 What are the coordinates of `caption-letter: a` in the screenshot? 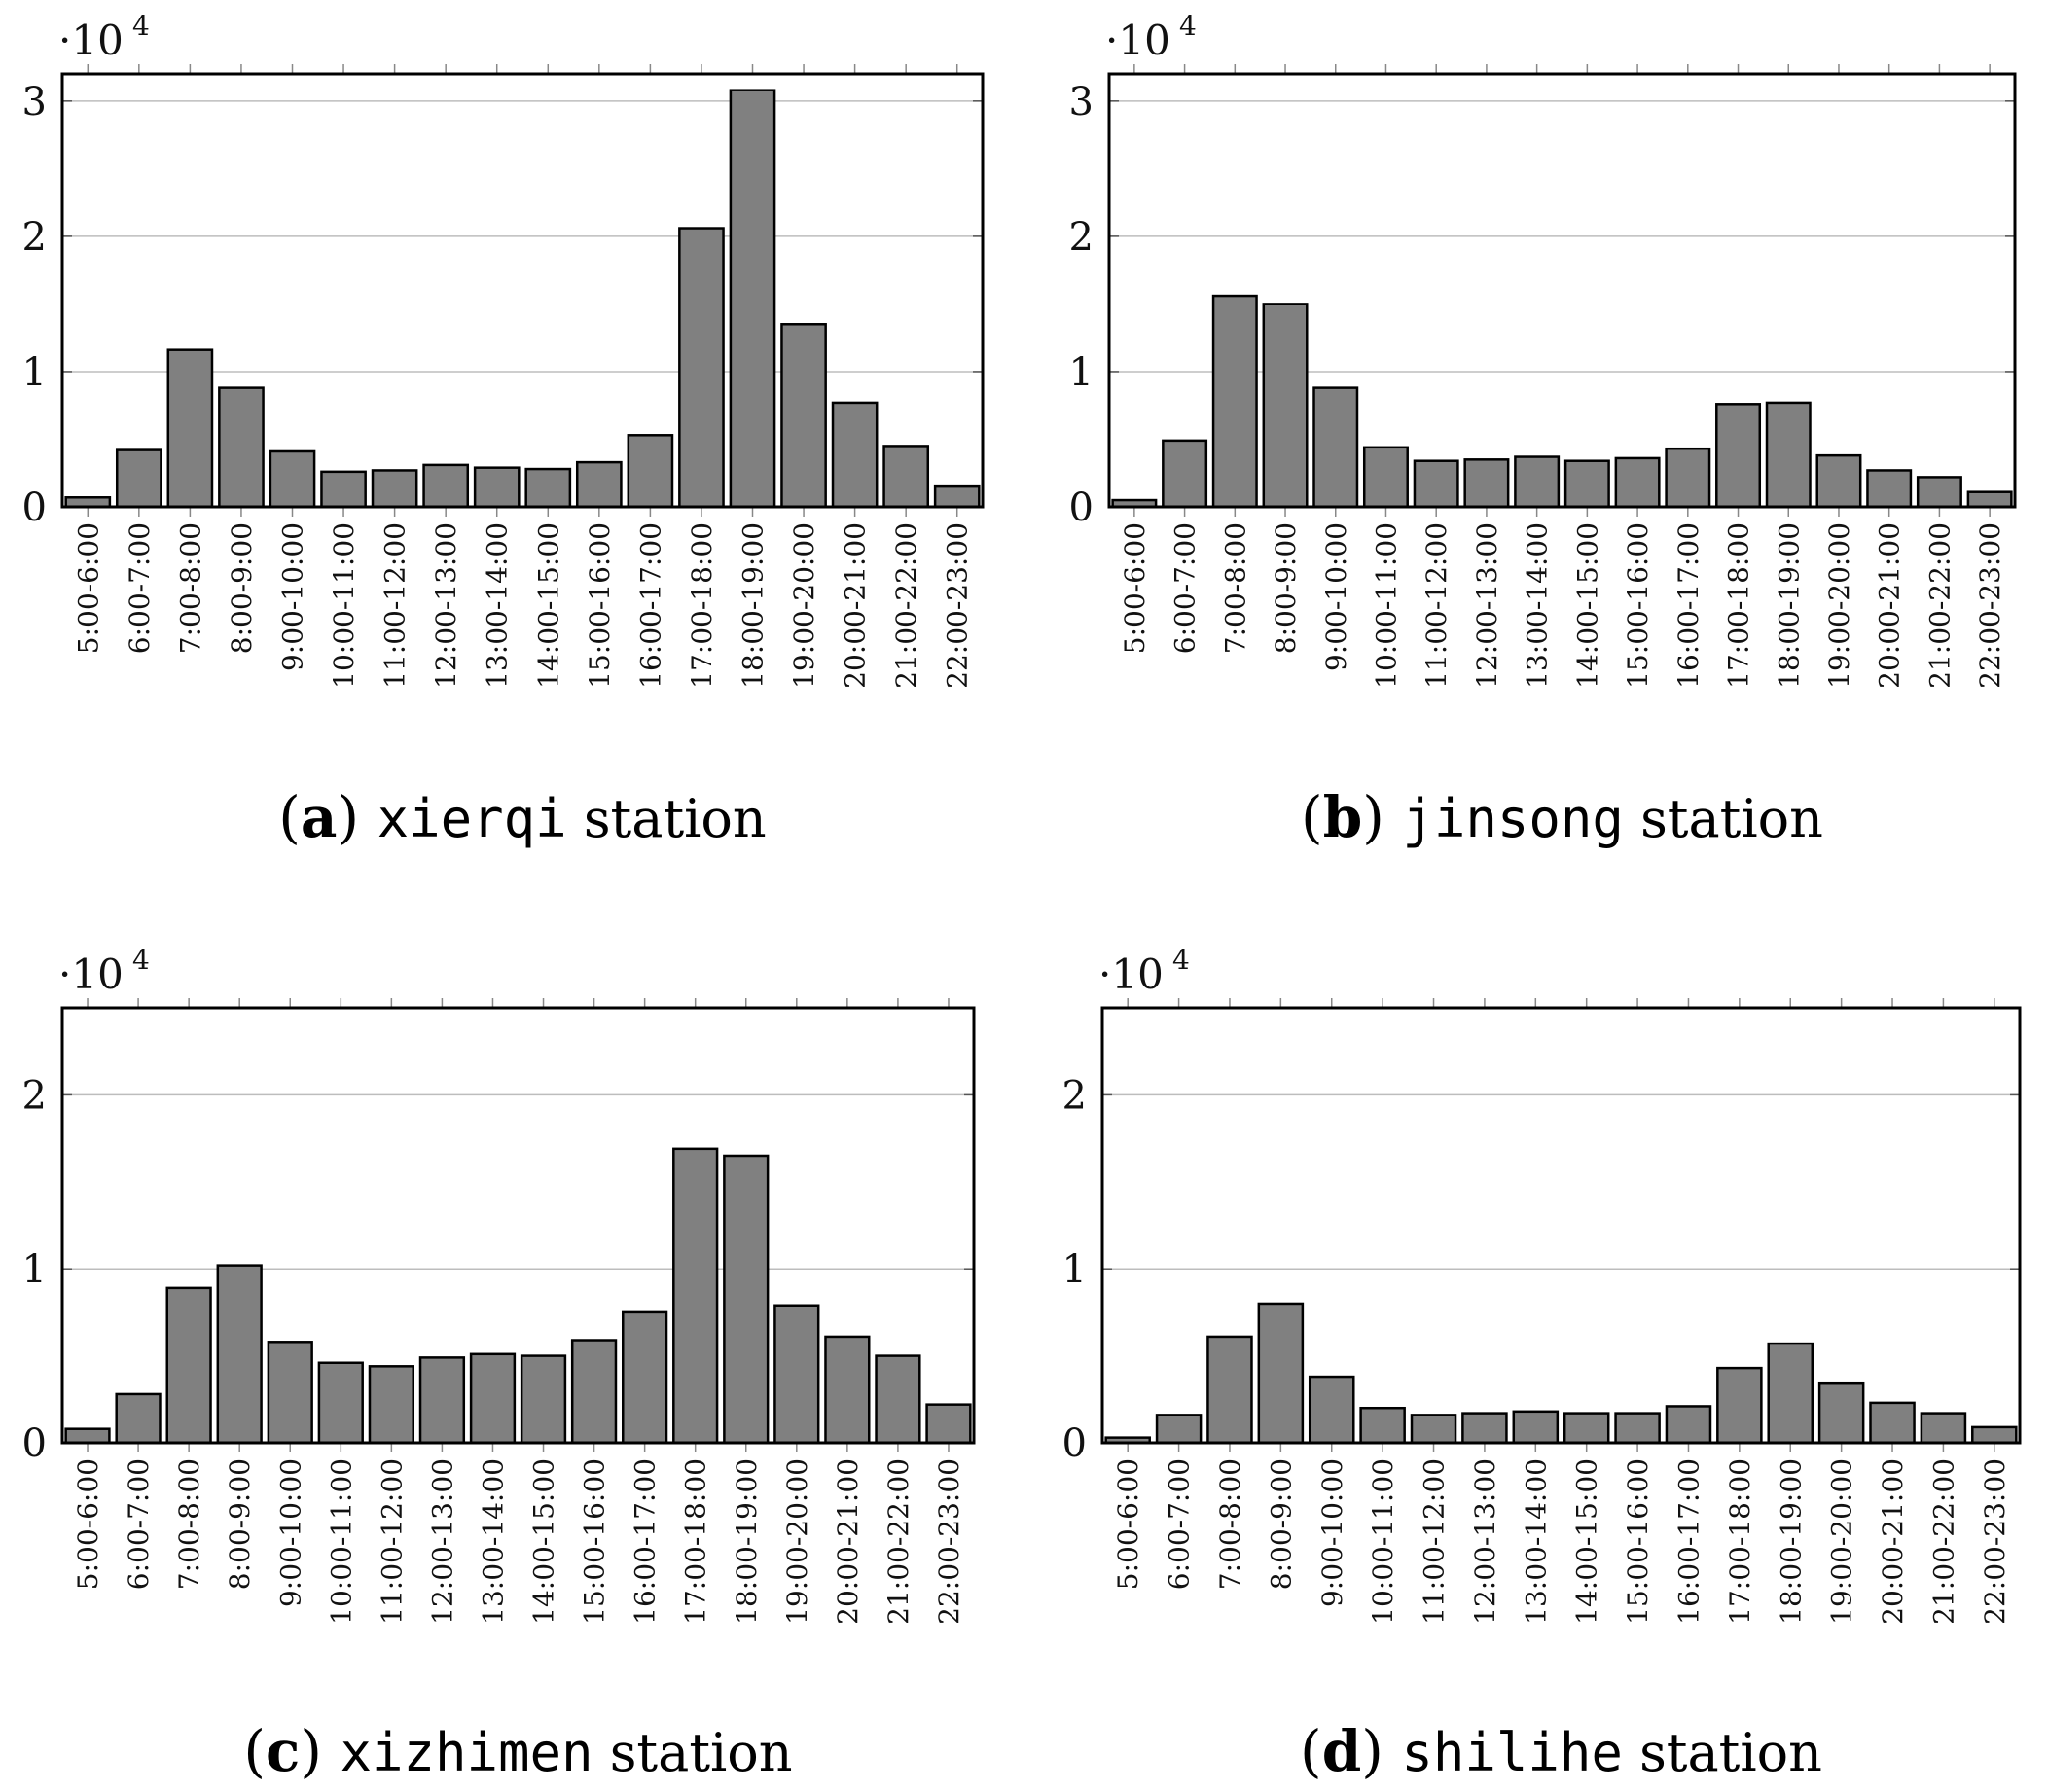 It's located at (319, 817).